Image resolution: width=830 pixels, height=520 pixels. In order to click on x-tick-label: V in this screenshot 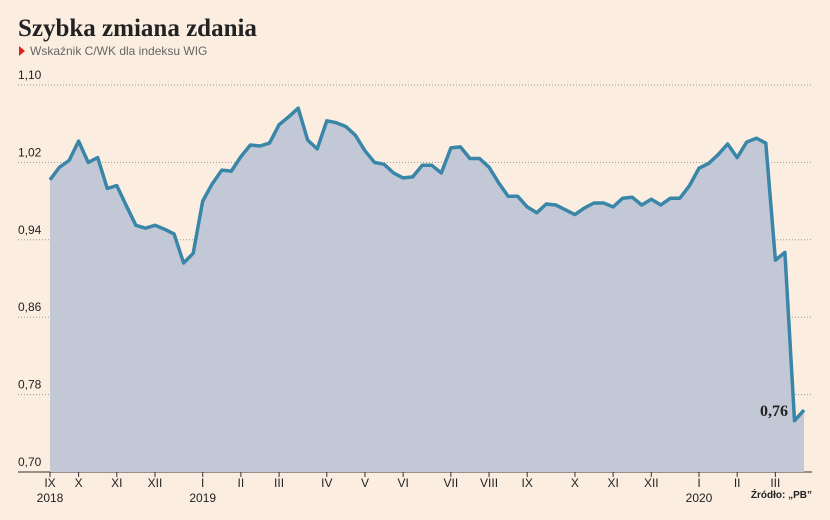, I will do `click(365, 483)`.